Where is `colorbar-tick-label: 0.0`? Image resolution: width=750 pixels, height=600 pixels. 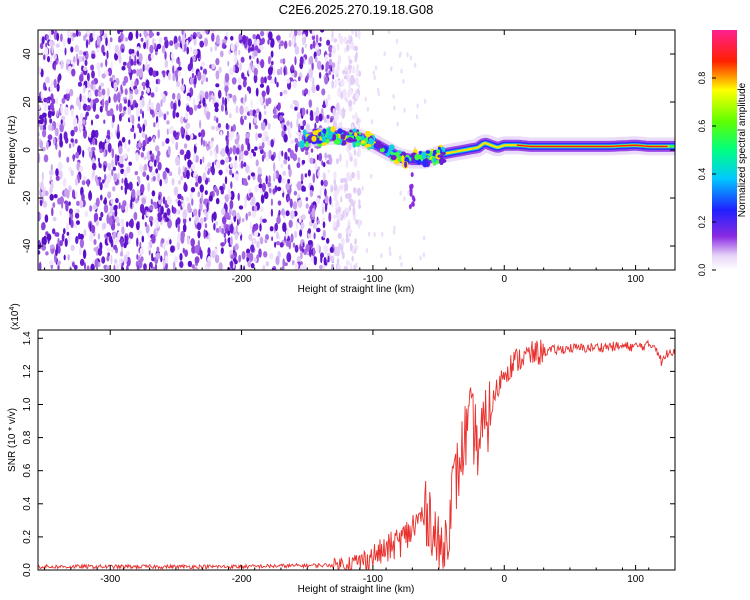
colorbar-tick-label: 0.0 is located at coordinates (702, 270).